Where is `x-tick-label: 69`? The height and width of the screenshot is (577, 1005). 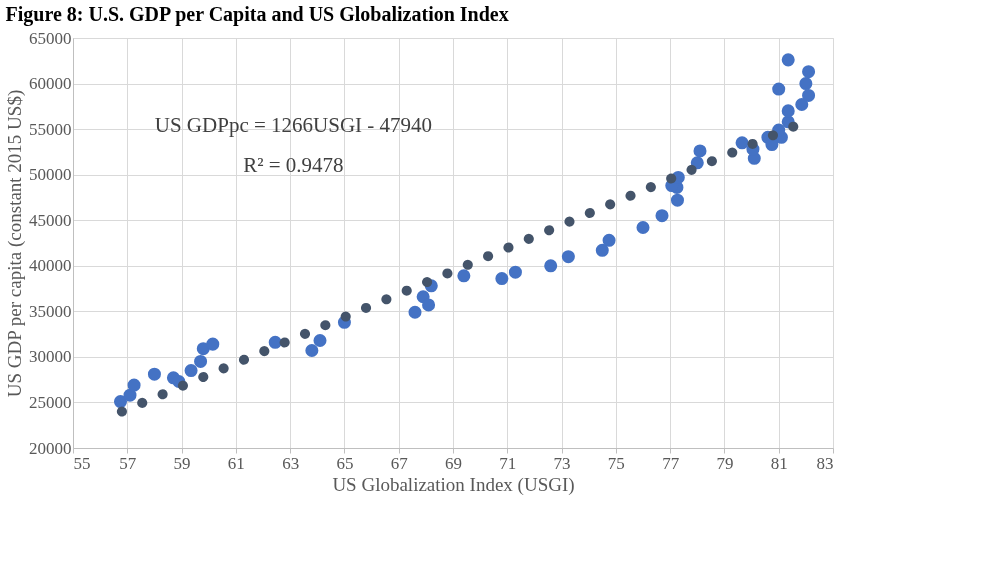 x-tick-label: 69 is located at coordinates (453, 463).